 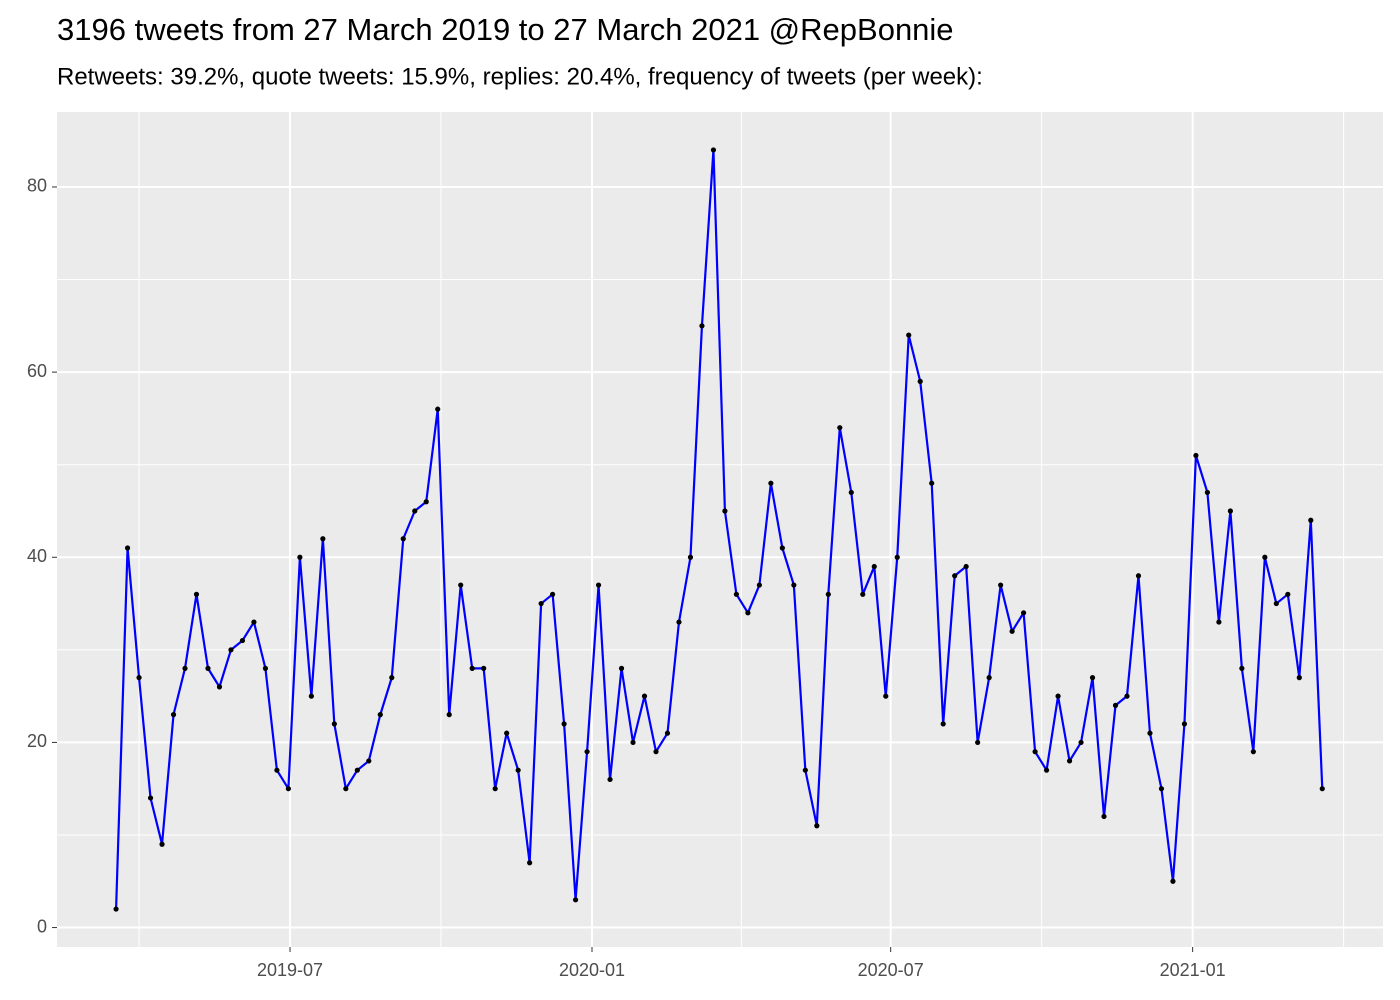 I want to click on x-tick-label: 2020-01, so click(x=592, y=970).